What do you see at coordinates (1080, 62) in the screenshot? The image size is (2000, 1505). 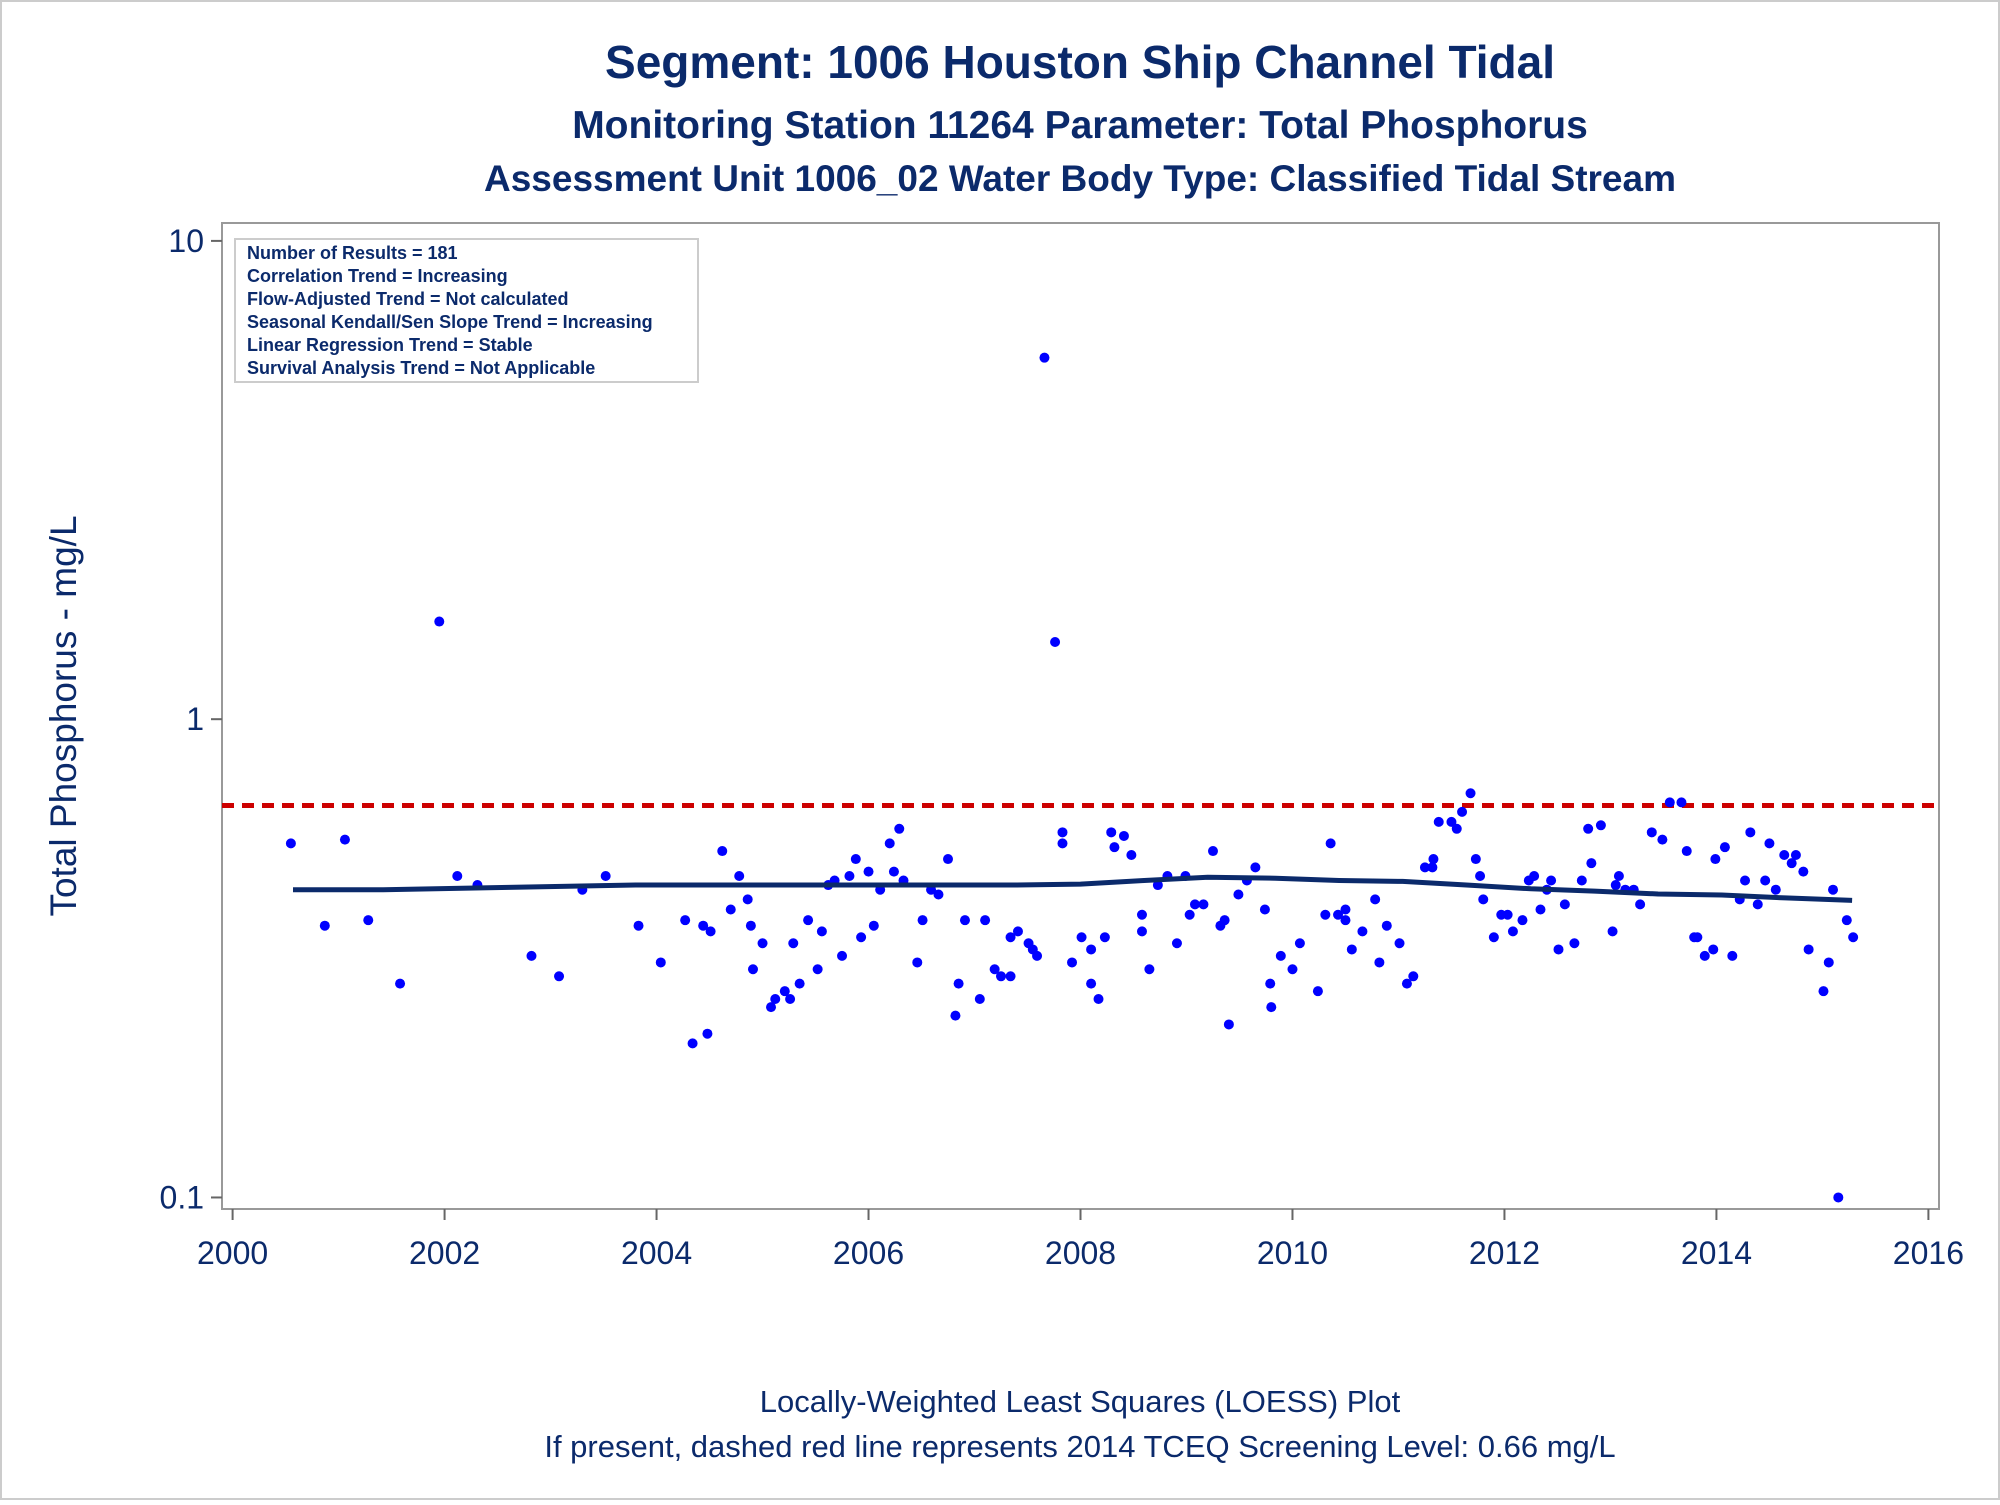 I see `chart-title: Segment: 1006 Houston Ship Channel Tidal` at bounding box center [1080, 62].